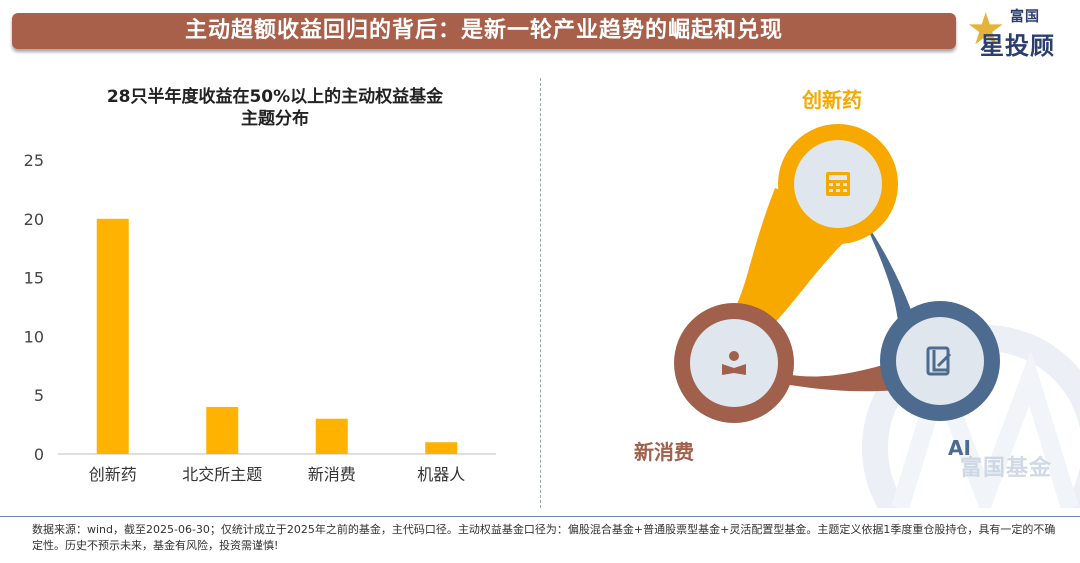 The height and width of the screenshot is (563, 1080). I want to click on brand-logo: ★ 富国 星投顾, so click(1019, 32).